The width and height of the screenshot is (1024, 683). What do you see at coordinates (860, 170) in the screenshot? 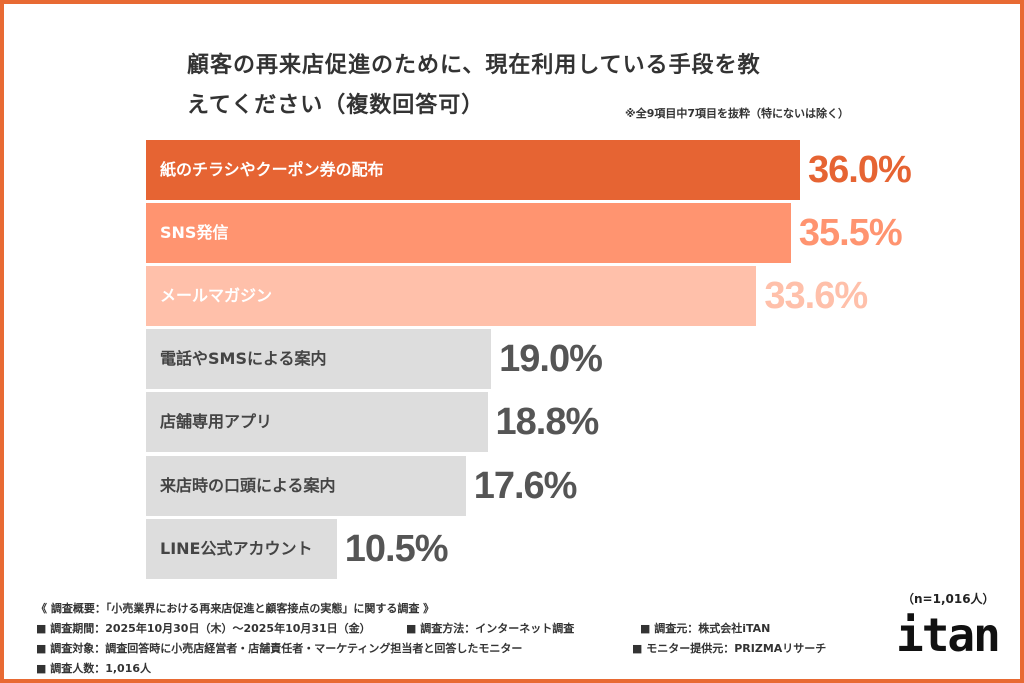
I see `value-label: 36.0%` at bounding box center [860, 170].